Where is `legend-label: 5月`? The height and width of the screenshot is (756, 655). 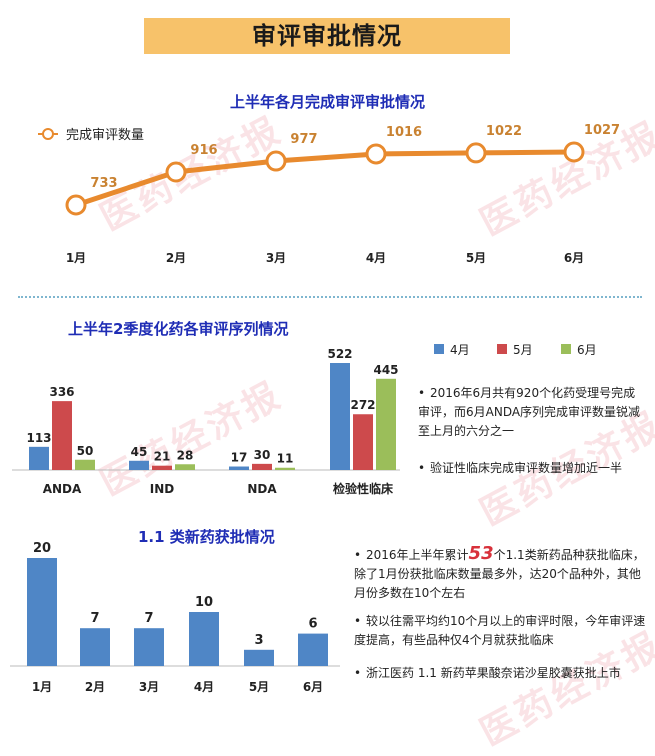
legend-label: 5月 is located at coordinates (523, 350).